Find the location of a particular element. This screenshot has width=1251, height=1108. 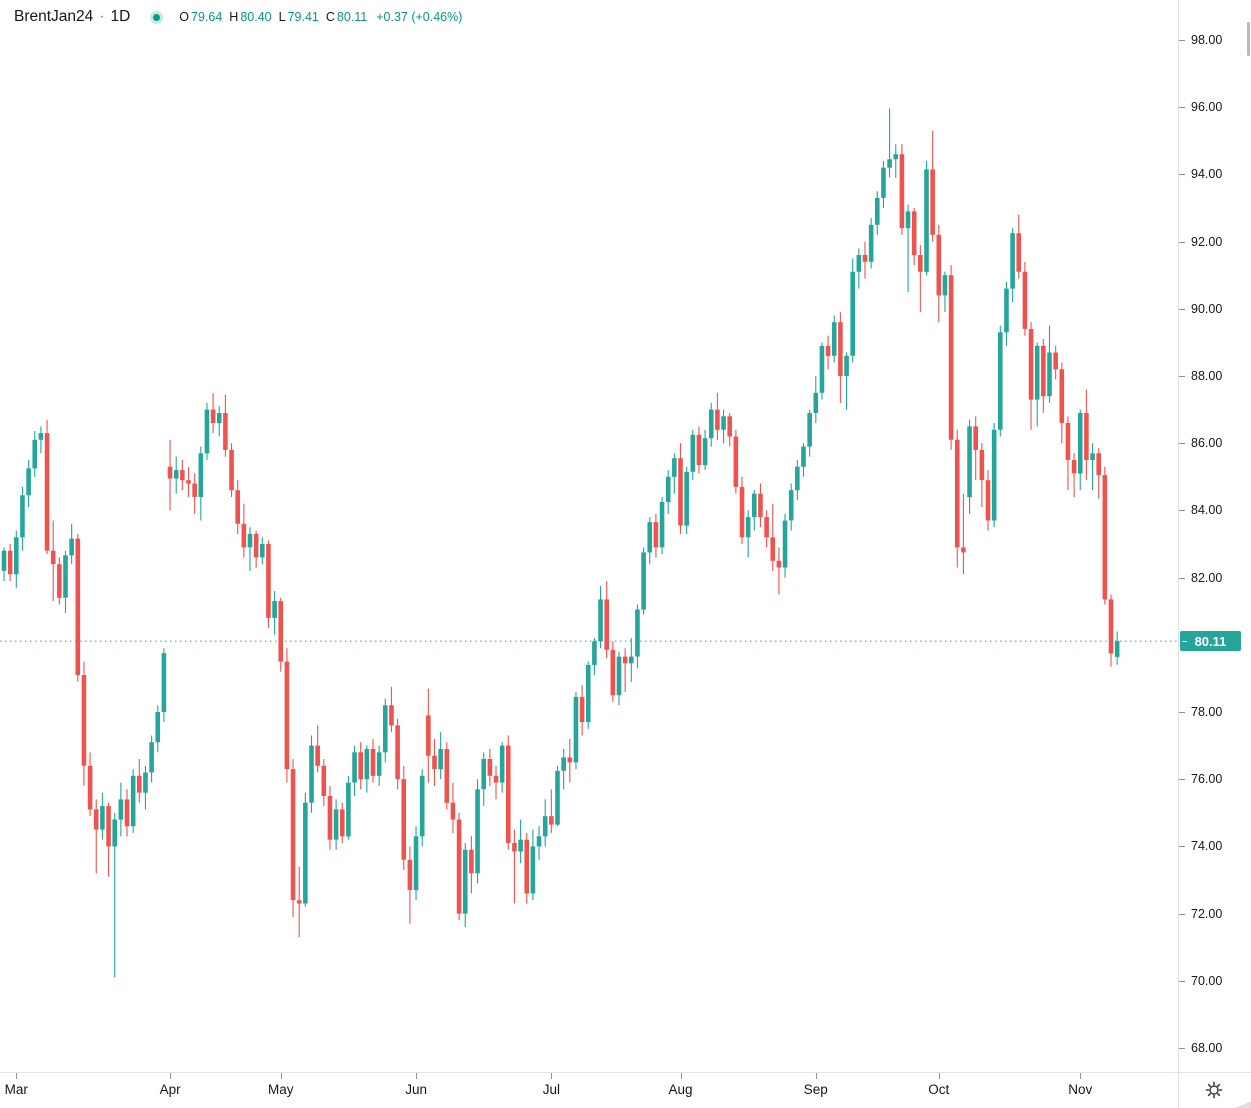

resize-handle is located at coordinates (1241, 1104).